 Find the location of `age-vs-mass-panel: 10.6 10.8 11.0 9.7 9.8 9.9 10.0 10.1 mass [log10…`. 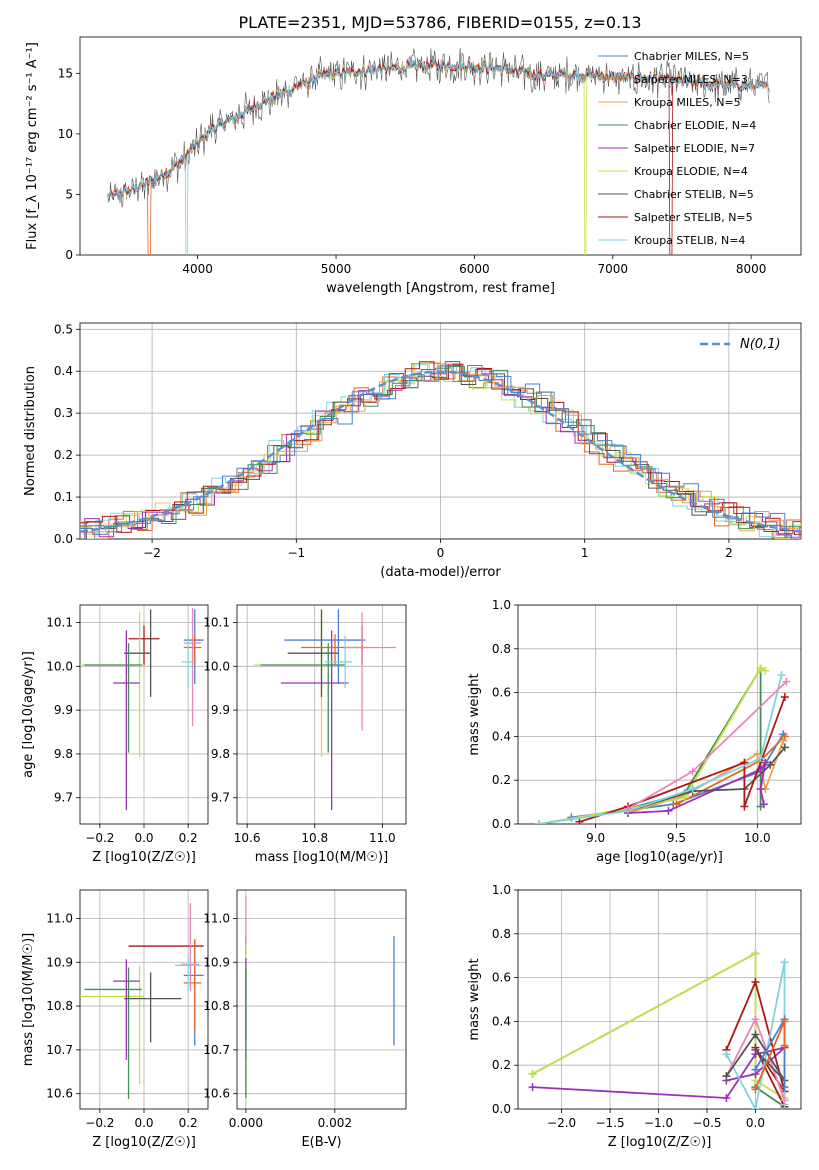

age-vs-mass-panel: 10.6 10.8 11.0 9.7 9.8 9.9 10.0 10.1 mass [log10… is located at coordinates (305, 734).